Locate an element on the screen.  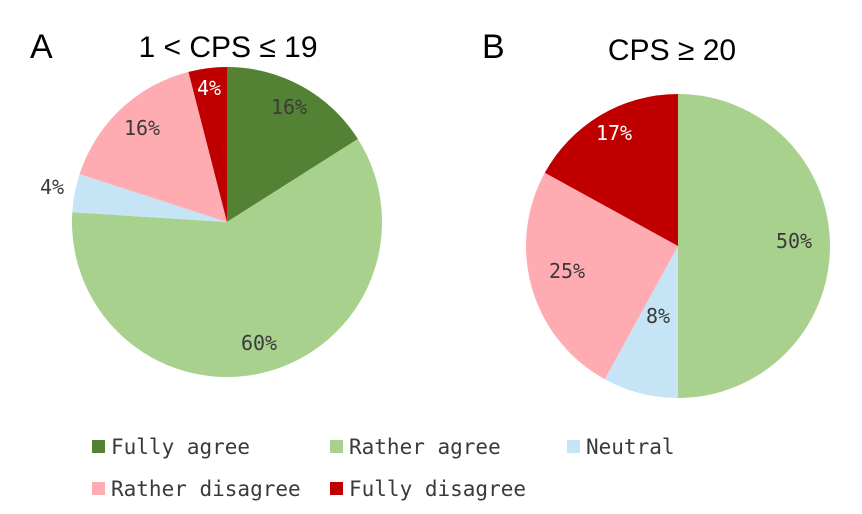
legend-swatch-fully-agree is located at coordinates (98, 446).